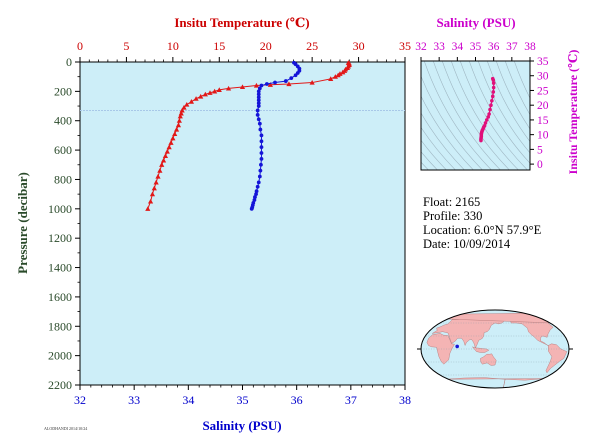  What do you see at coordinates (540, 150) in the screenshot?
I see `ts-temperature-tick-label: 5` at bounding box center [540, 150].